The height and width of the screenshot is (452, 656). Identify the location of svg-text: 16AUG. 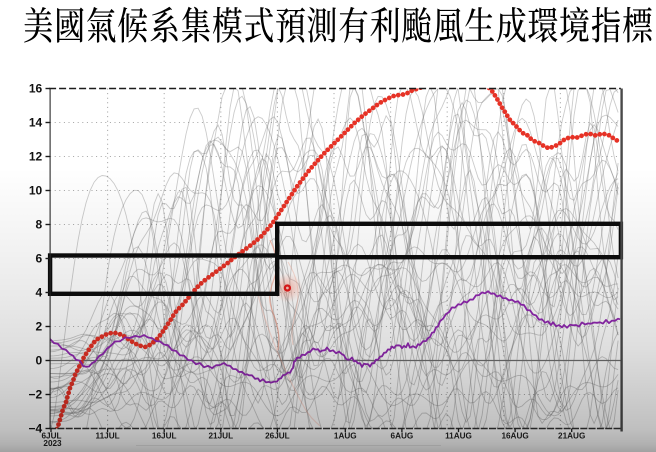
(514, 436).